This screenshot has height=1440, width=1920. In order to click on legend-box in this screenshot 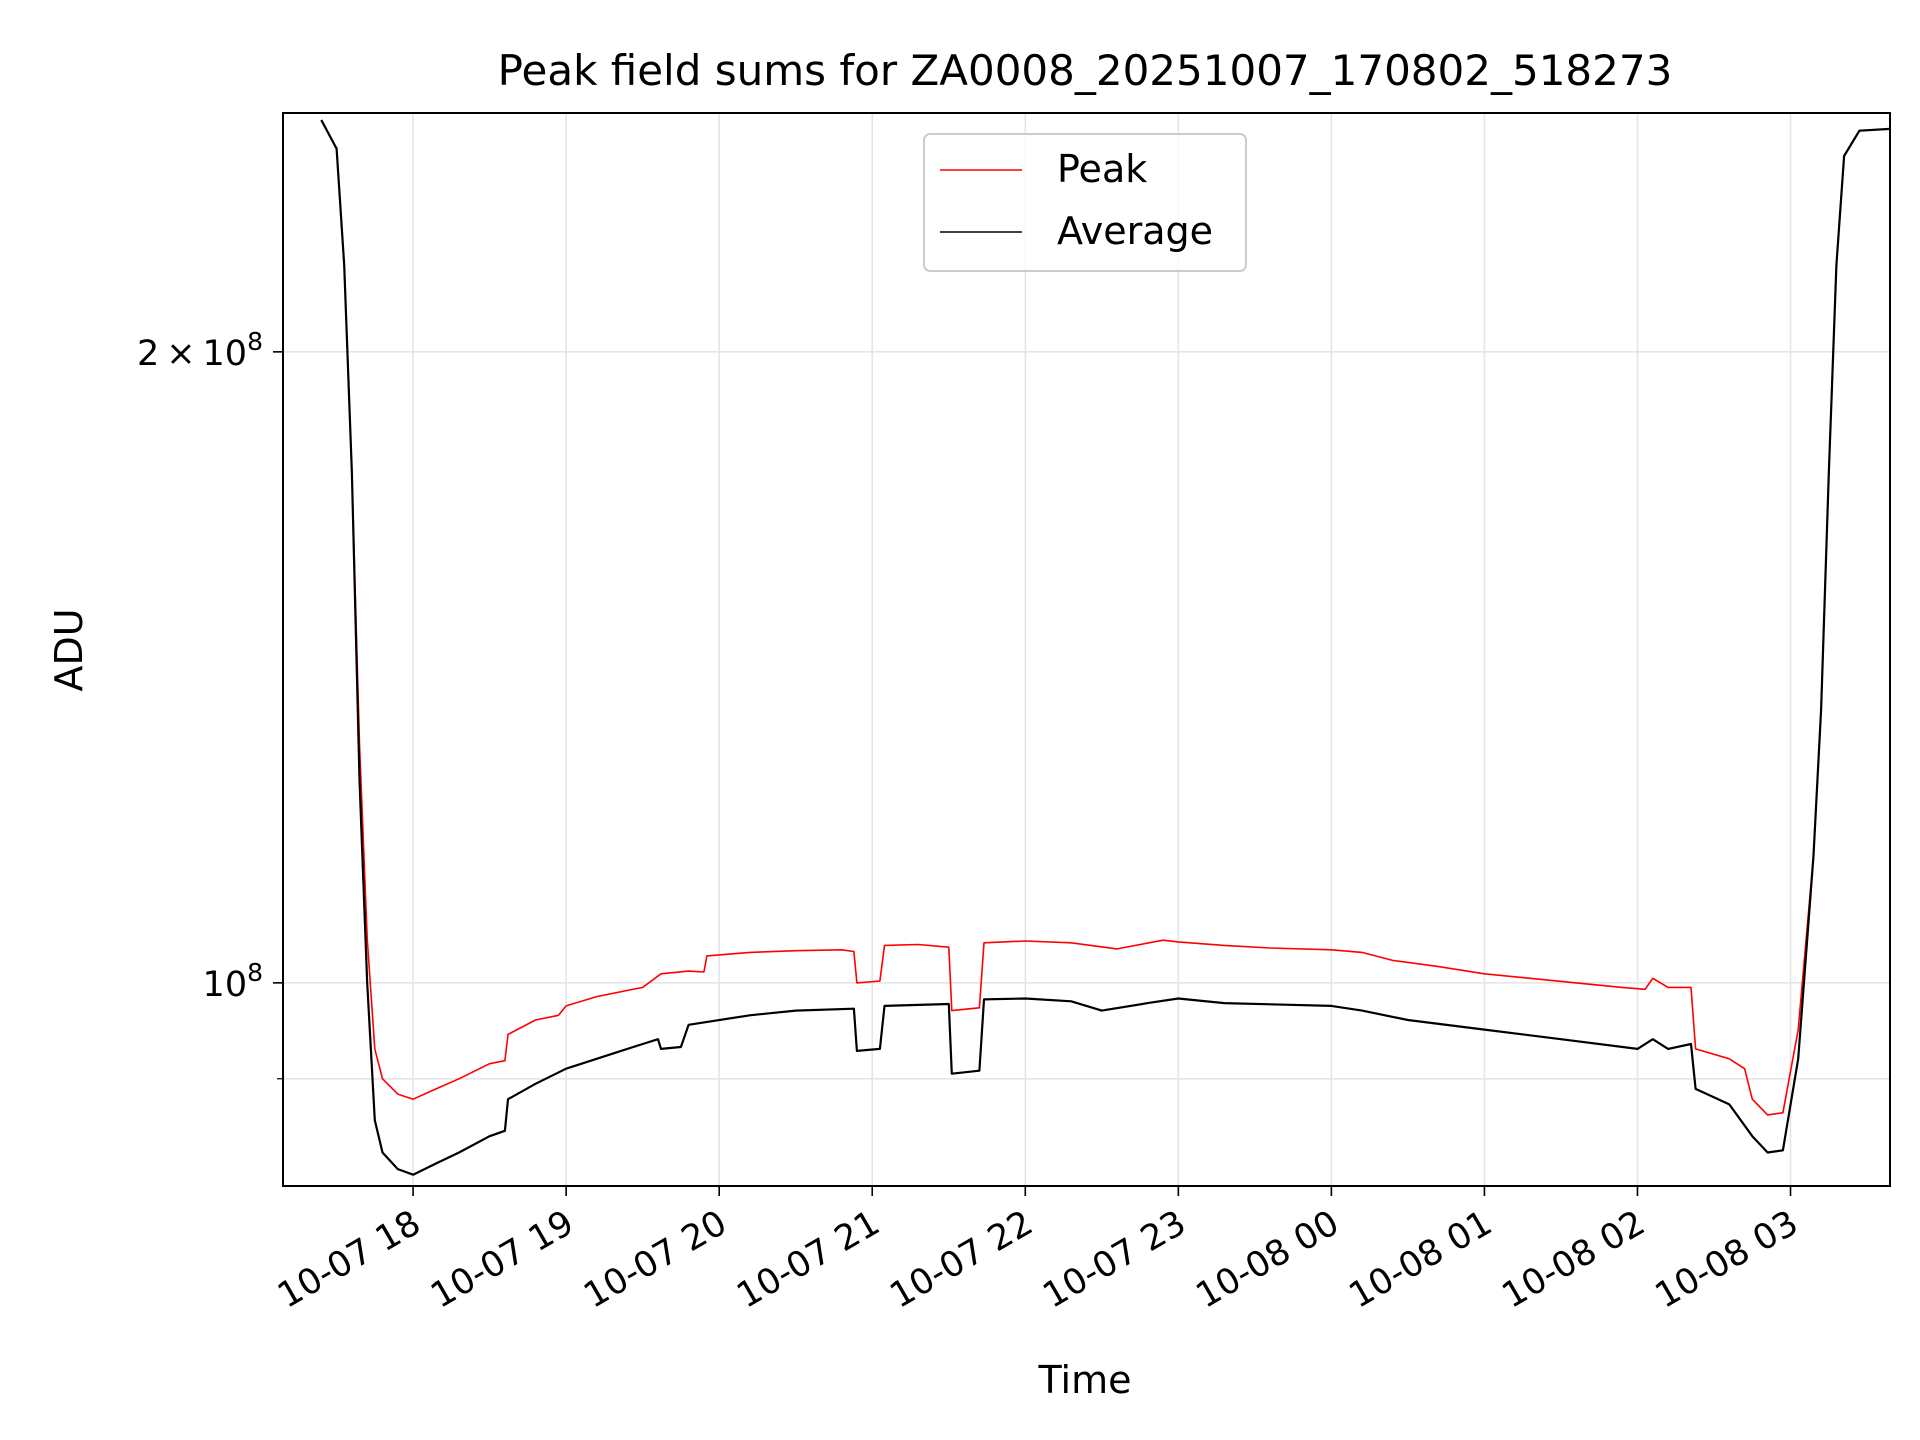, I will do `click(1085, 202)`.